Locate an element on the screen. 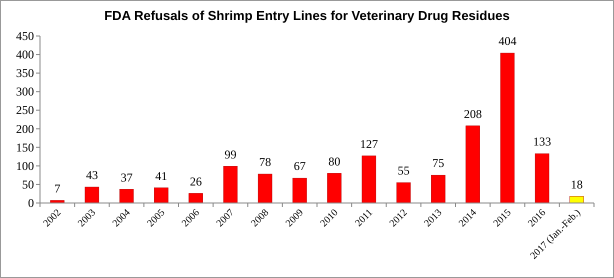 The width and height of the screenshot is (614, 278). y-tick-label: 200 is located at coordinates (25, 129).